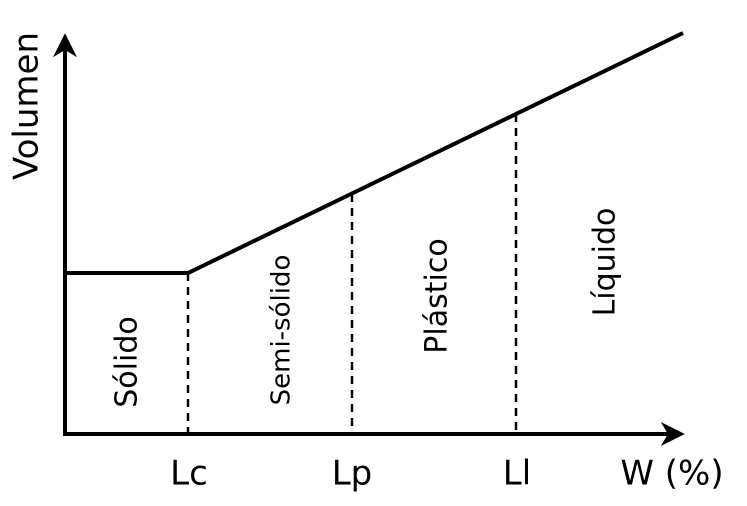 Image resolution: width=747 pixels, height=506 pixels. What do you see at coordinates (27, 106) in the screenshot?
I see `y-axis-label: Volumen` at bounding box center [27, 106].